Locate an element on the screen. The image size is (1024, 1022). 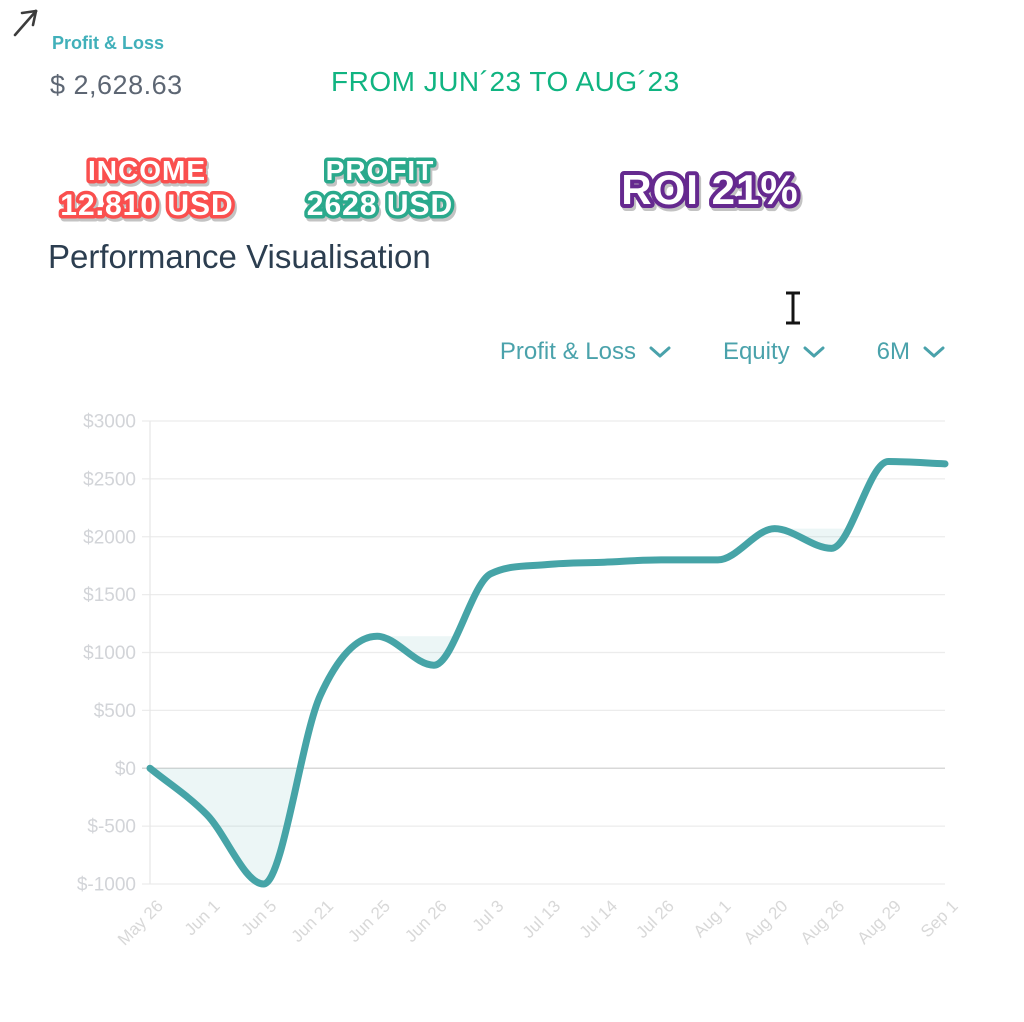
y-axis-label: $2500 is located at coordinates (109, 479).